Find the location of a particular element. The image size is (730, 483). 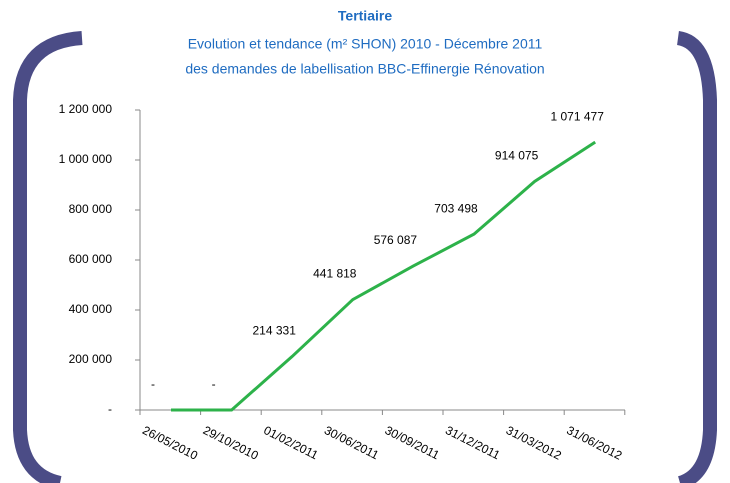

y-tick-label: 200 000 is located at coordinates (91, 359).